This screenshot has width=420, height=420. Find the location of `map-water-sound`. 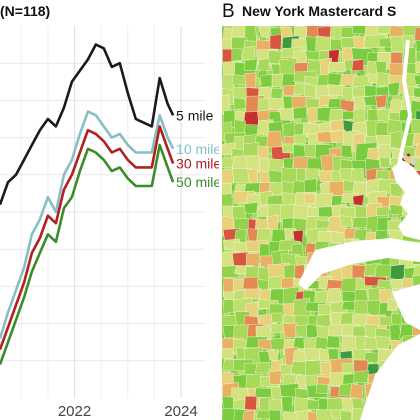

map-water-sound is located at coordinates (359, 264).